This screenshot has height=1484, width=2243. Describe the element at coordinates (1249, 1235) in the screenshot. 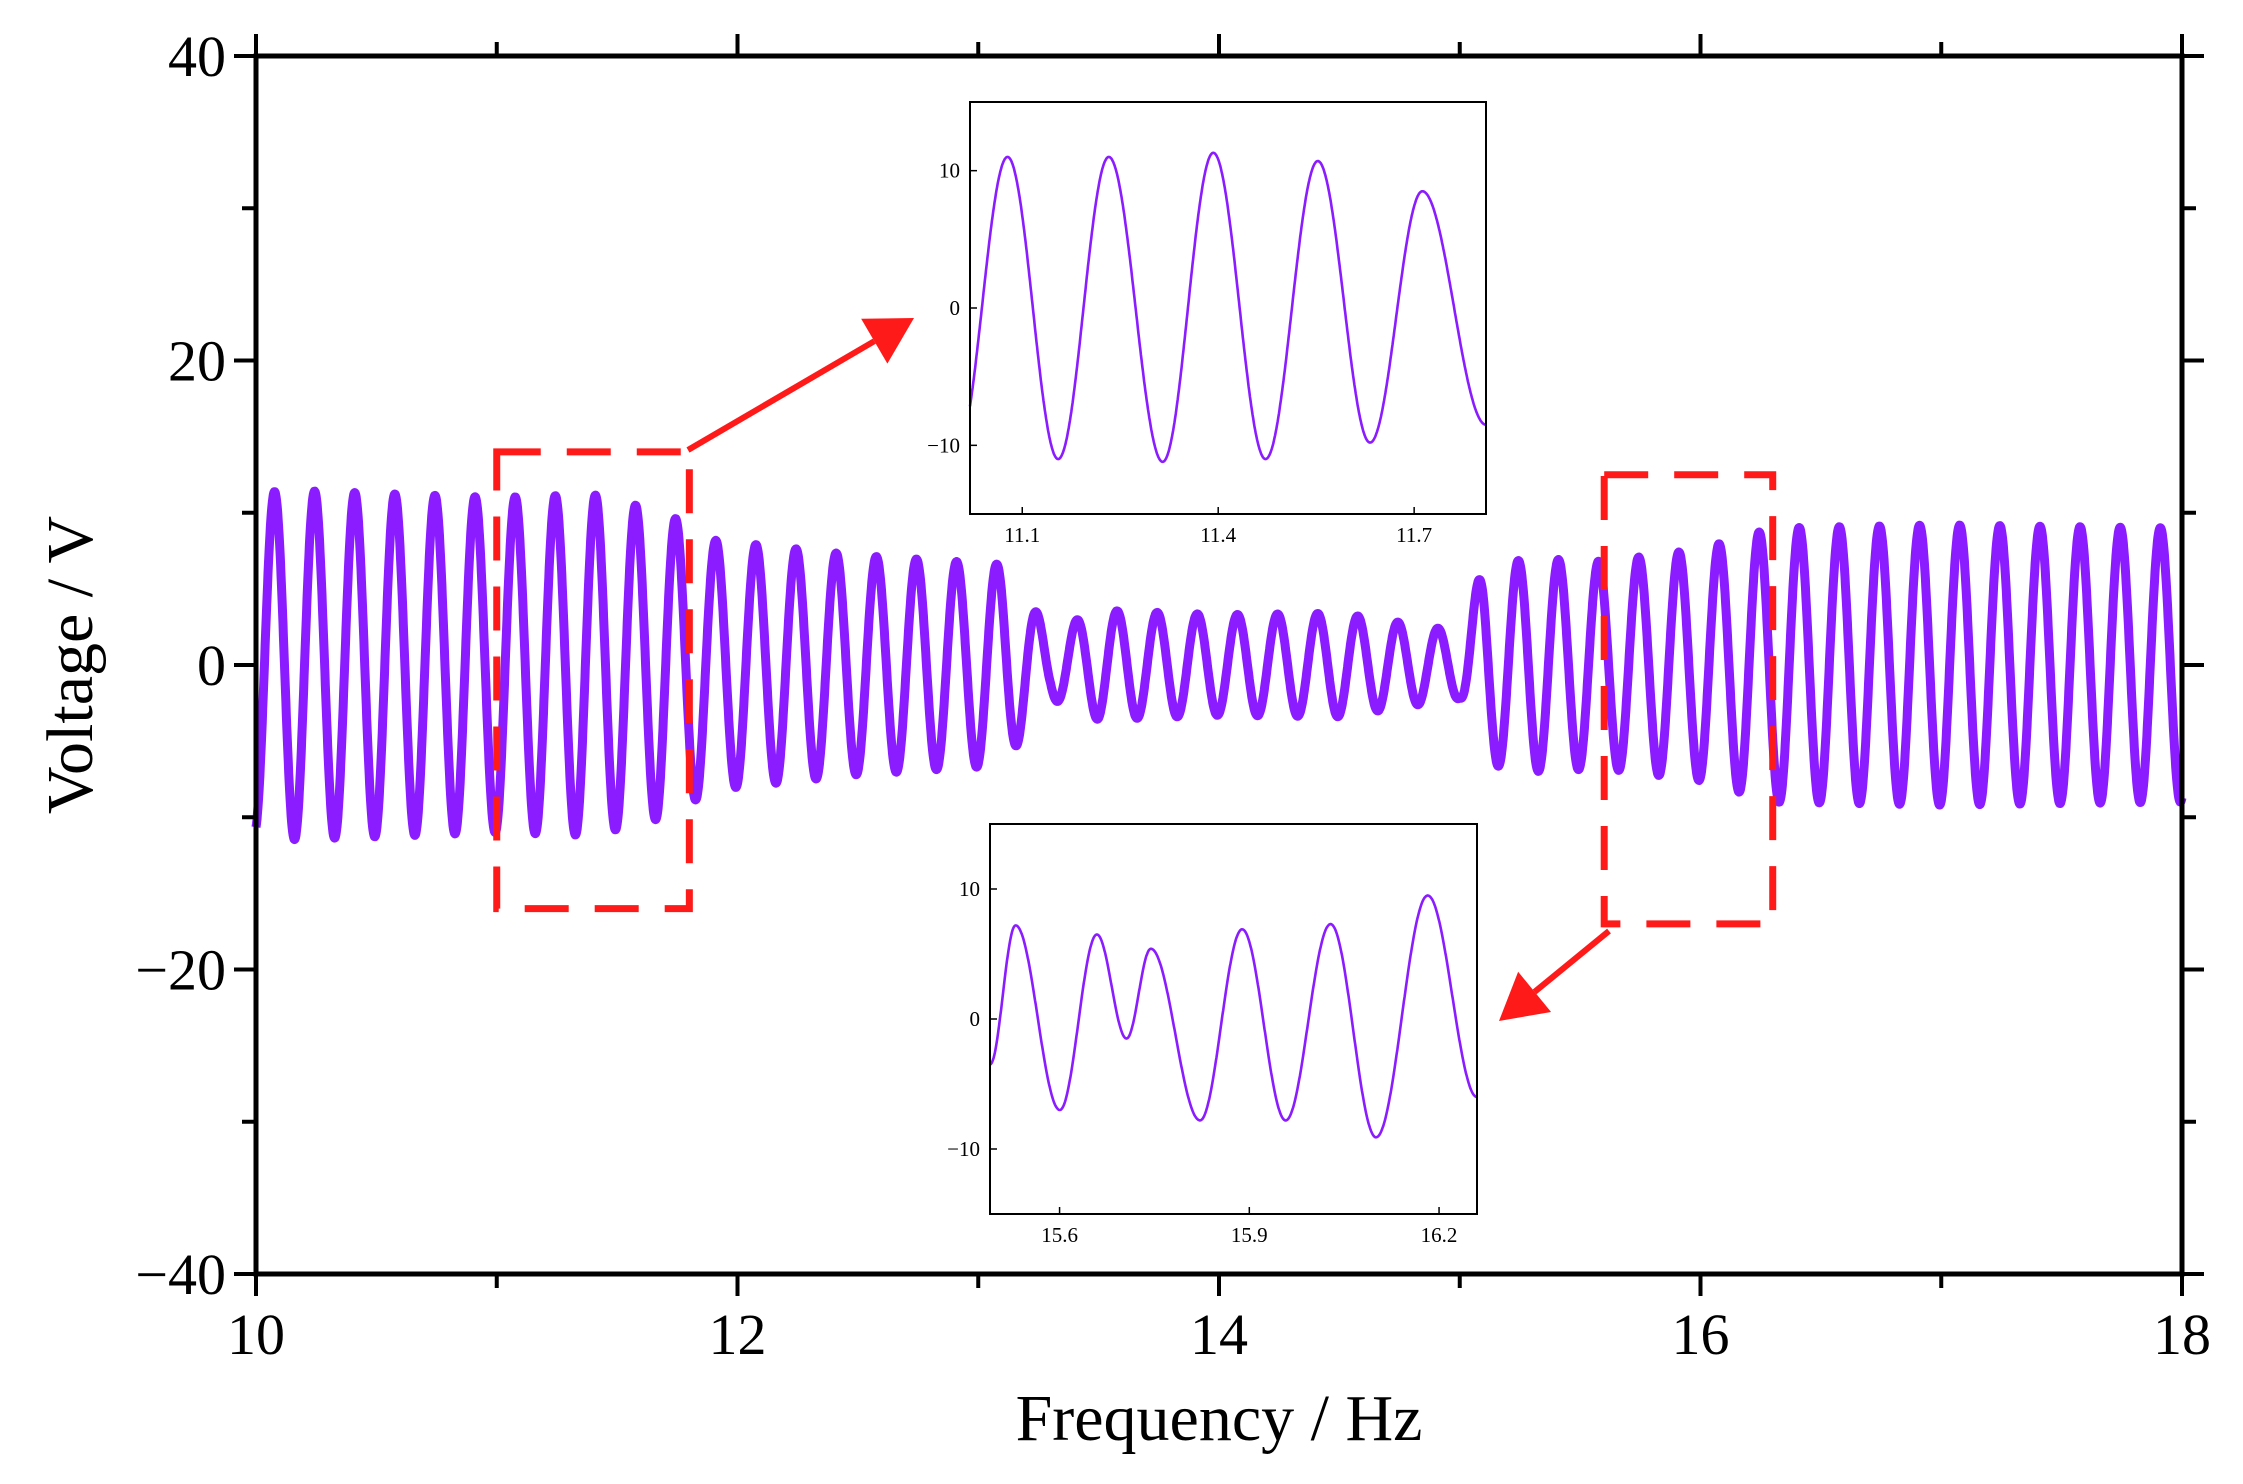

I see `inset-bottom-x-tick-label: 15.9` at that location.